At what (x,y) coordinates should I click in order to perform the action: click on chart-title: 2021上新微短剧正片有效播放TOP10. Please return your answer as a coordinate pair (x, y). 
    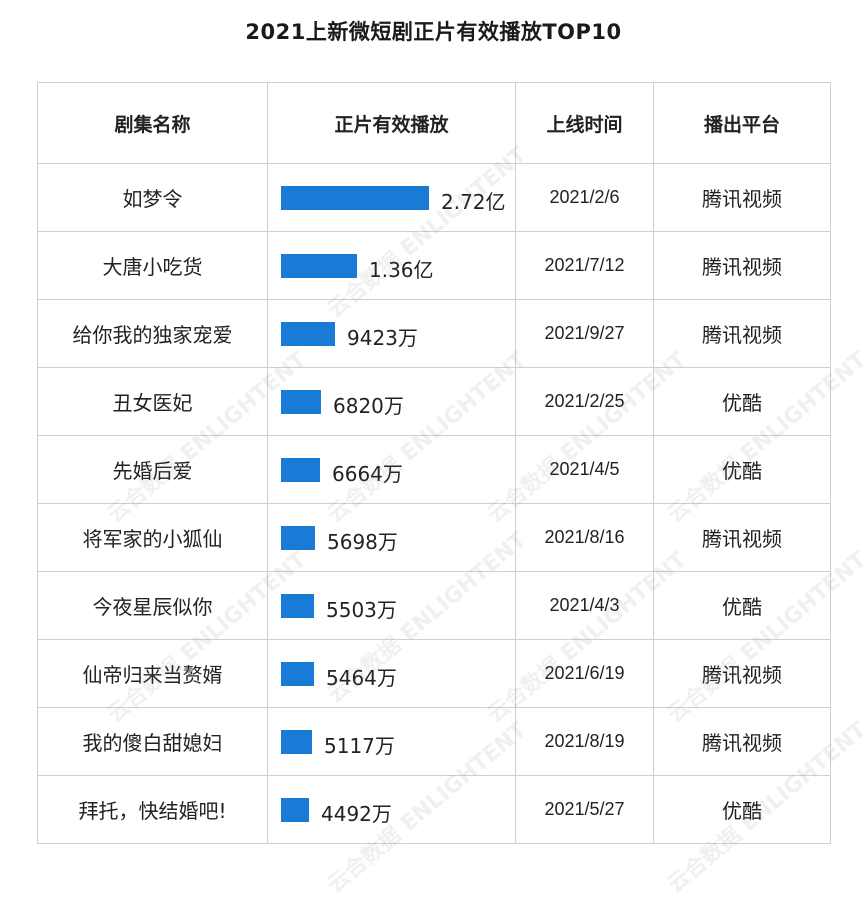
    Looking at the image, I should click on (433, 32).